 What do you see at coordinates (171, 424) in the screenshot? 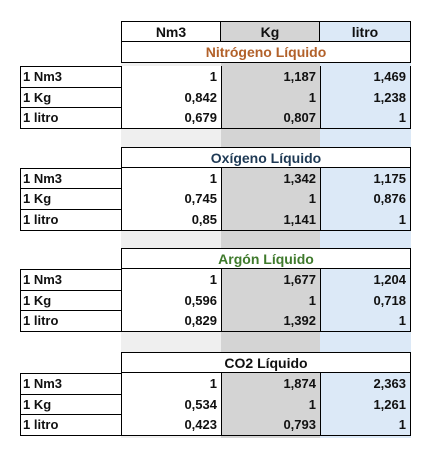
I see `cell-nm3: 0,423` at bounding box center [171, 424].